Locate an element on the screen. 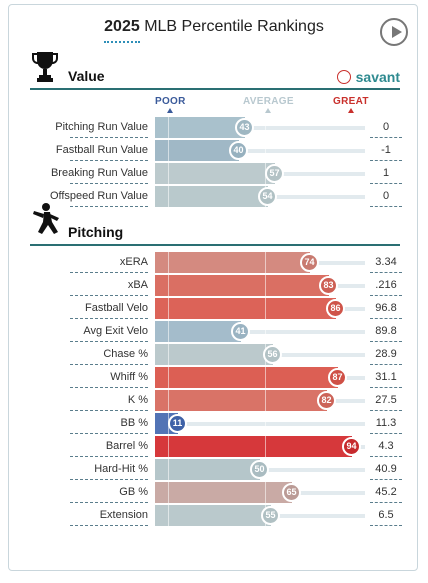 This screenshot has height=583, width=428. metric-label: BB % is located at coordinates (134, 423).